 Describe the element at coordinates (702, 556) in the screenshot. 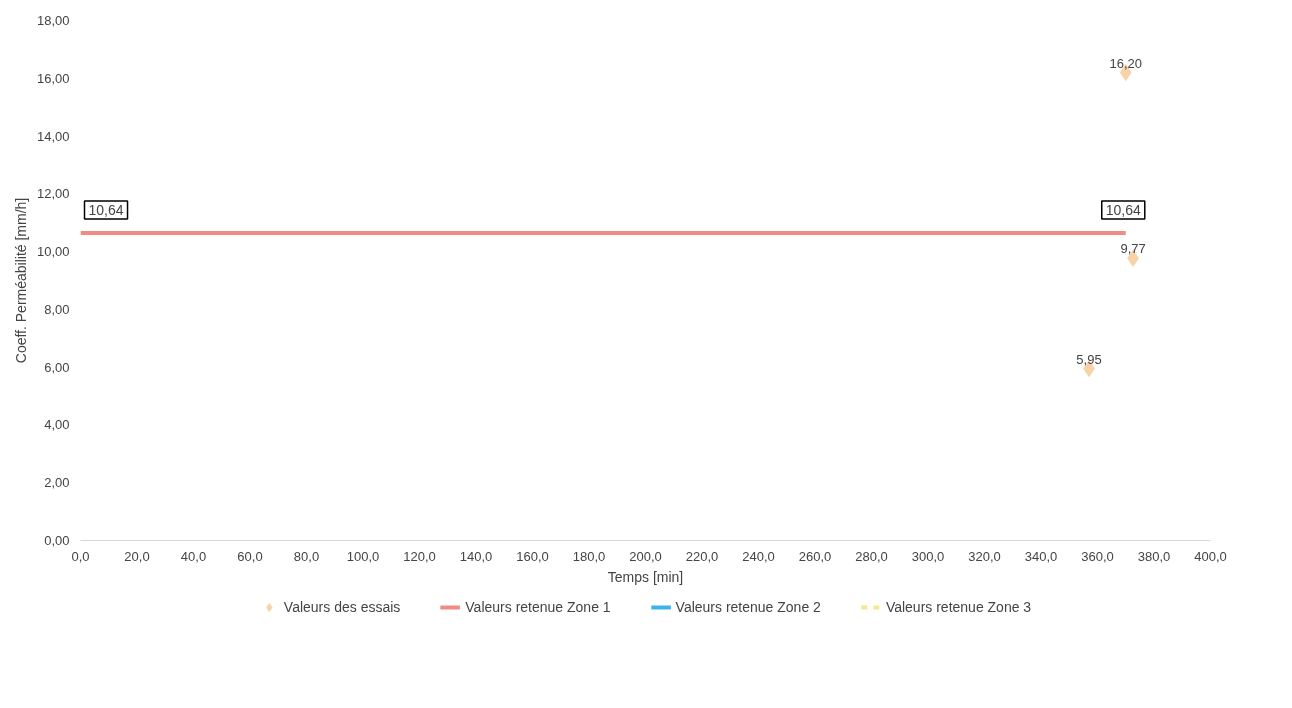

I see `x-tick-label: 220,0` at that location.